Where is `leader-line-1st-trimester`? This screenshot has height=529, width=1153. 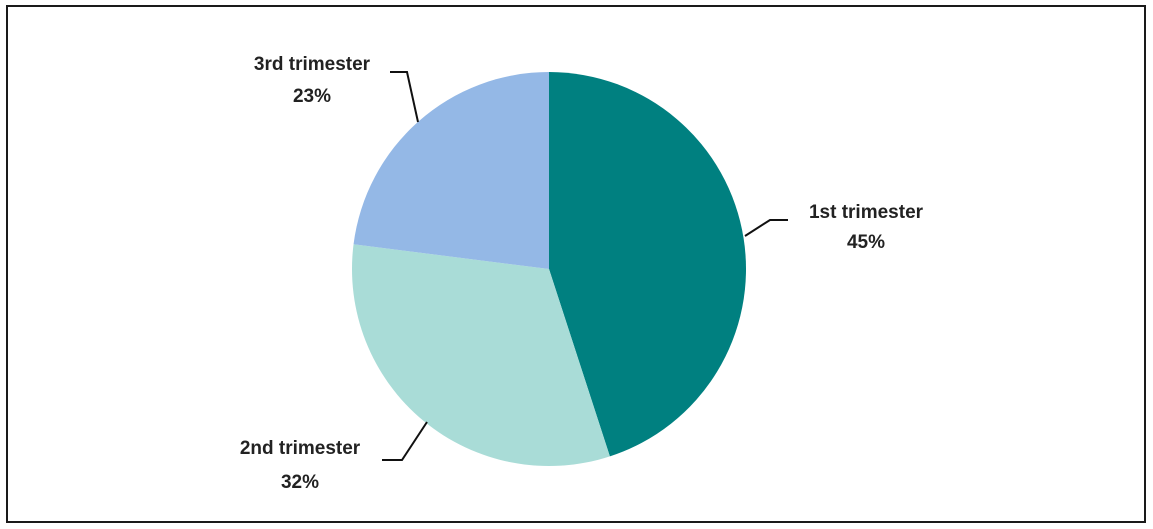 leader-line-1st-trimester is located at coordinates (766, 228).